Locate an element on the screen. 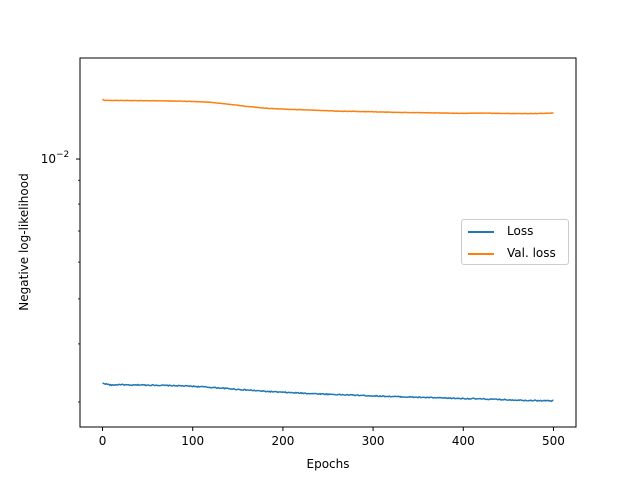  legend-swatch-val-loss is located at coordinates (481, 254).